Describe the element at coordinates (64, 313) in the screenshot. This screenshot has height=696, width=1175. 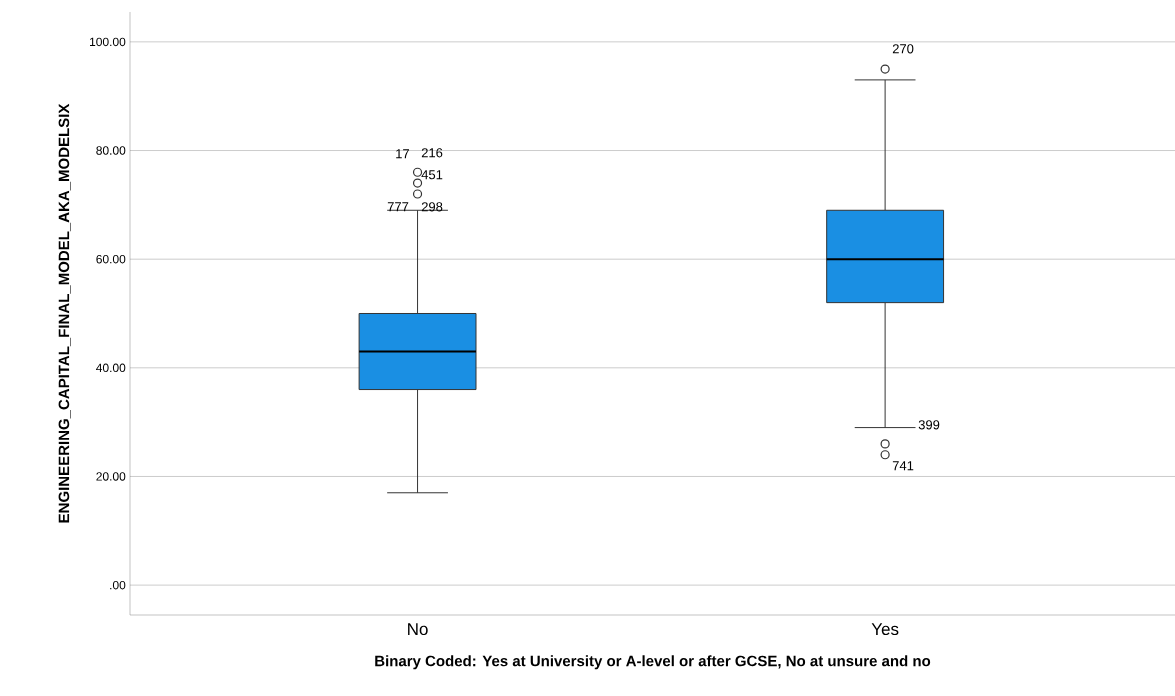
I see `y-axis-title: ENGINEERING_CAPITAL_FINAL_MODEL_AKA_MODELSIX` at that location.